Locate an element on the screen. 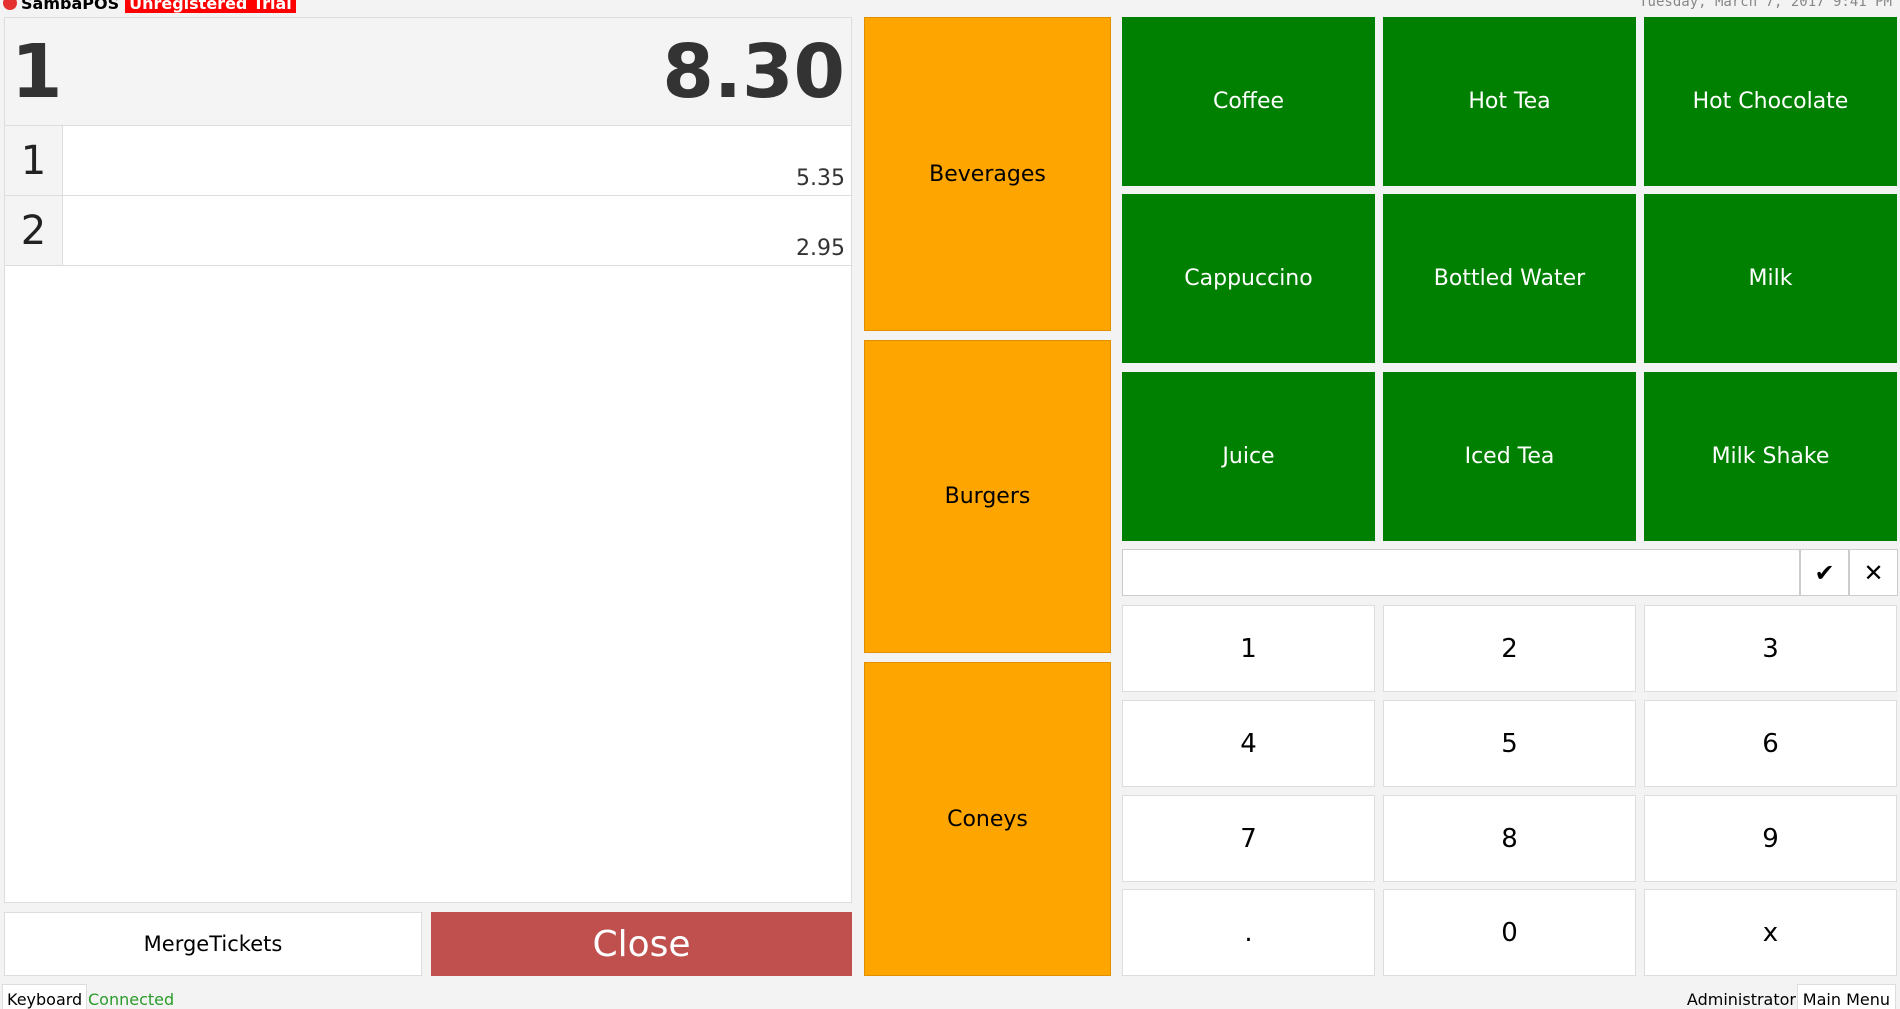  product-button: Milk Shake is located at coordinates (1770, 456).